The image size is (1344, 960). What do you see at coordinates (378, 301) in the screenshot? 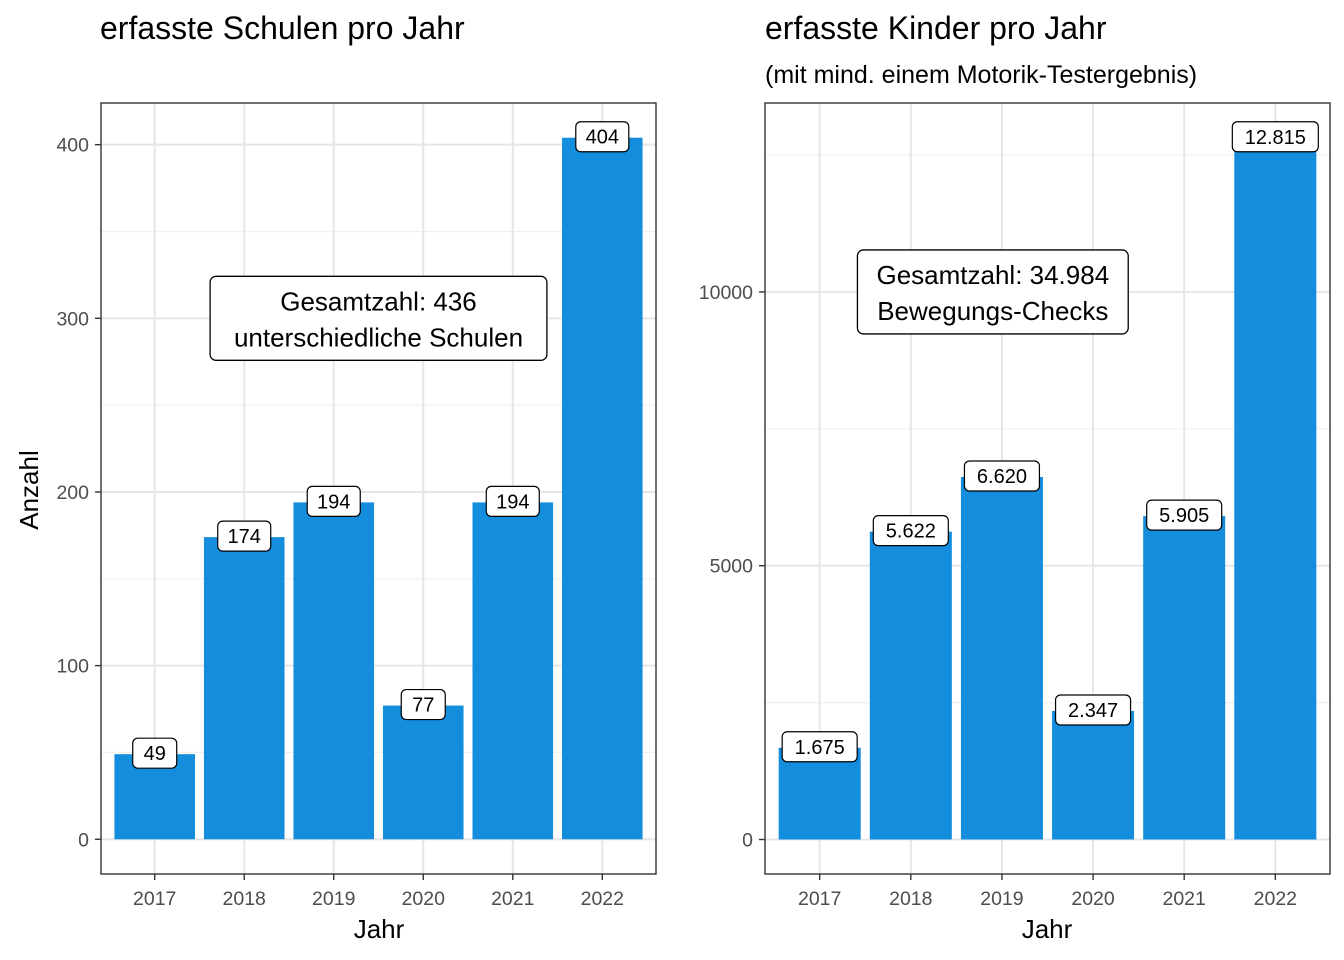
I see `annotation-text: Gesamtzahl: 436` at bounding box center [378, 301].